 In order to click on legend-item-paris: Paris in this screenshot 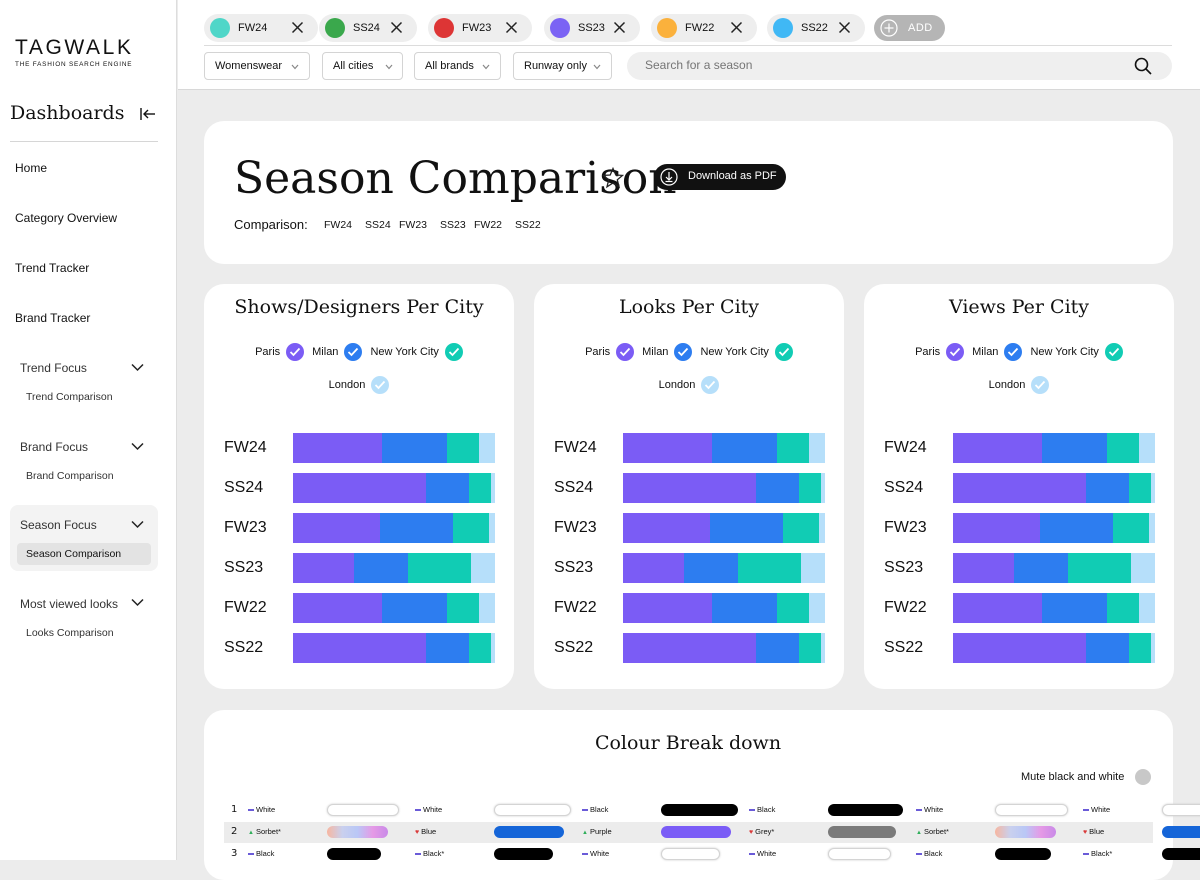, I will do `click(610, 352)`.